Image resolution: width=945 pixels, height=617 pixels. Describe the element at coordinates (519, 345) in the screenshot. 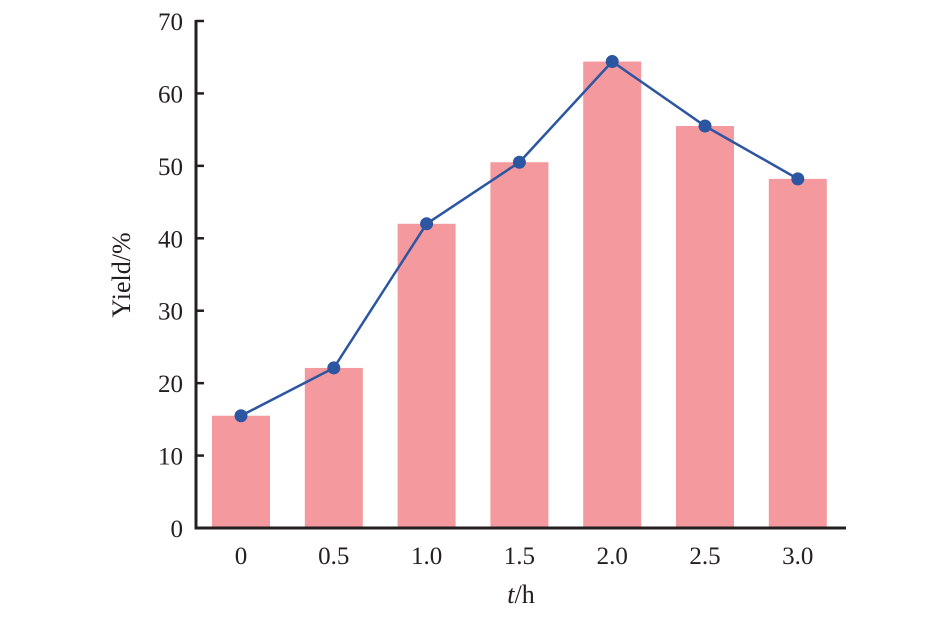

I see `bar-1.5` at that location.